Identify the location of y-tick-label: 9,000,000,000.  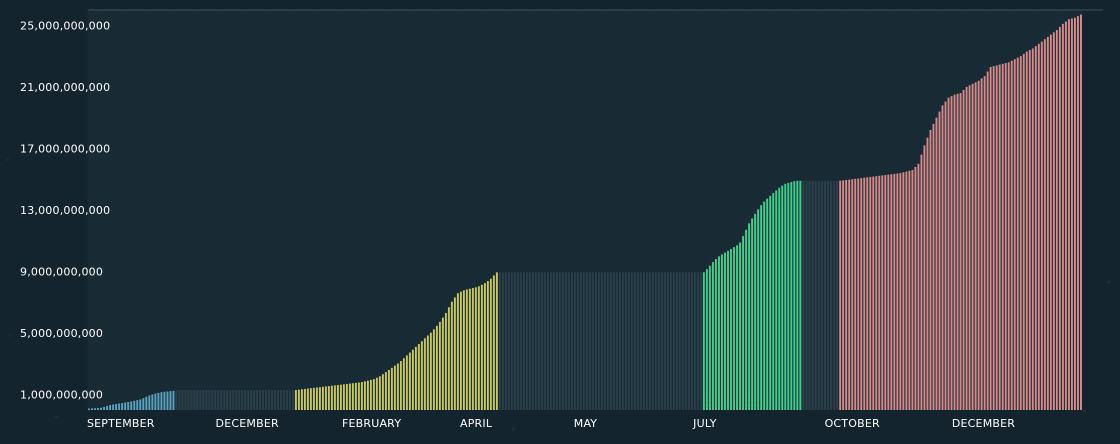
(61, 272).